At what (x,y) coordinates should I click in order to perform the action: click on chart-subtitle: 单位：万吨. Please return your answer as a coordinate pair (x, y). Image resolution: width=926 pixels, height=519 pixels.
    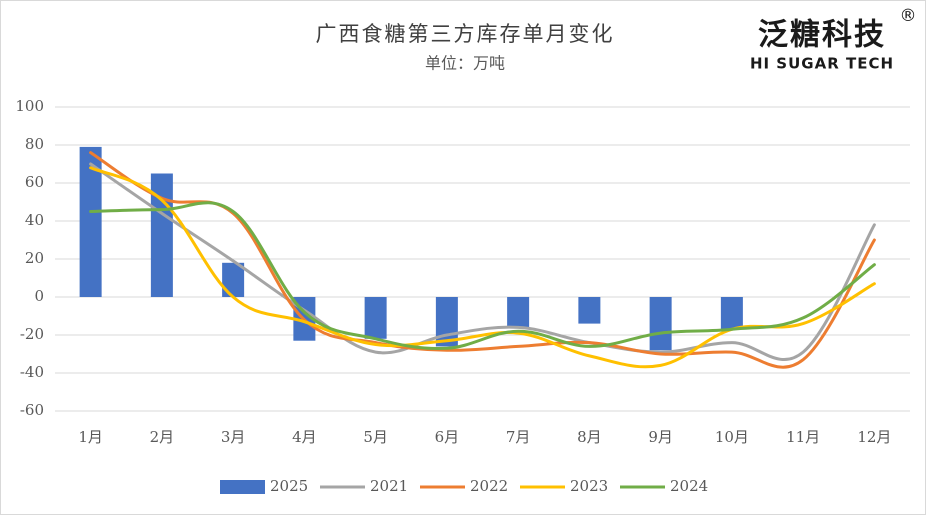
    Looking at the image, I should click on (465, 63).